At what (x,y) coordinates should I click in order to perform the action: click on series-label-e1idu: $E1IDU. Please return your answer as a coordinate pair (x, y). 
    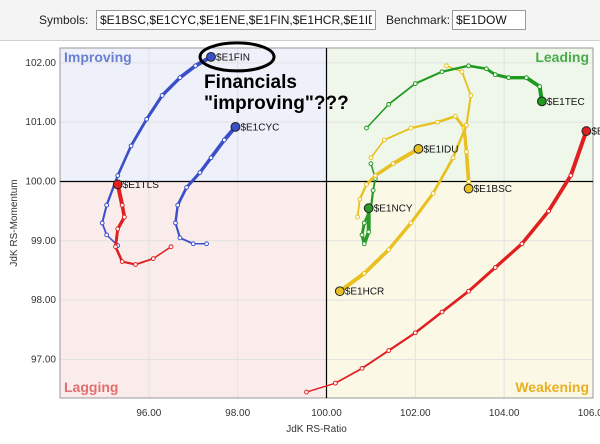
    Looking at the image, I should click on (440, 149).